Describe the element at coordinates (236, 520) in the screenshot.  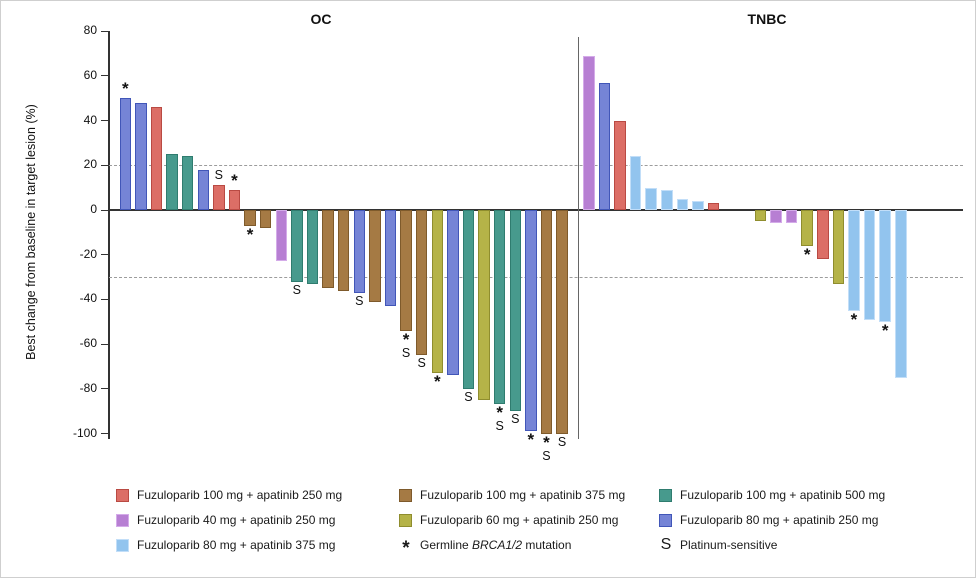
I see `legend-label: Fuzuloparib 40 mg + apatinib 250 mg` at that location.